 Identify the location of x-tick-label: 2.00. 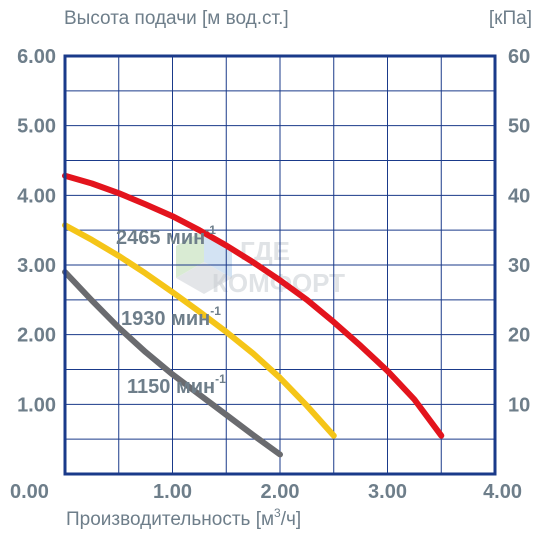
(280, 492).